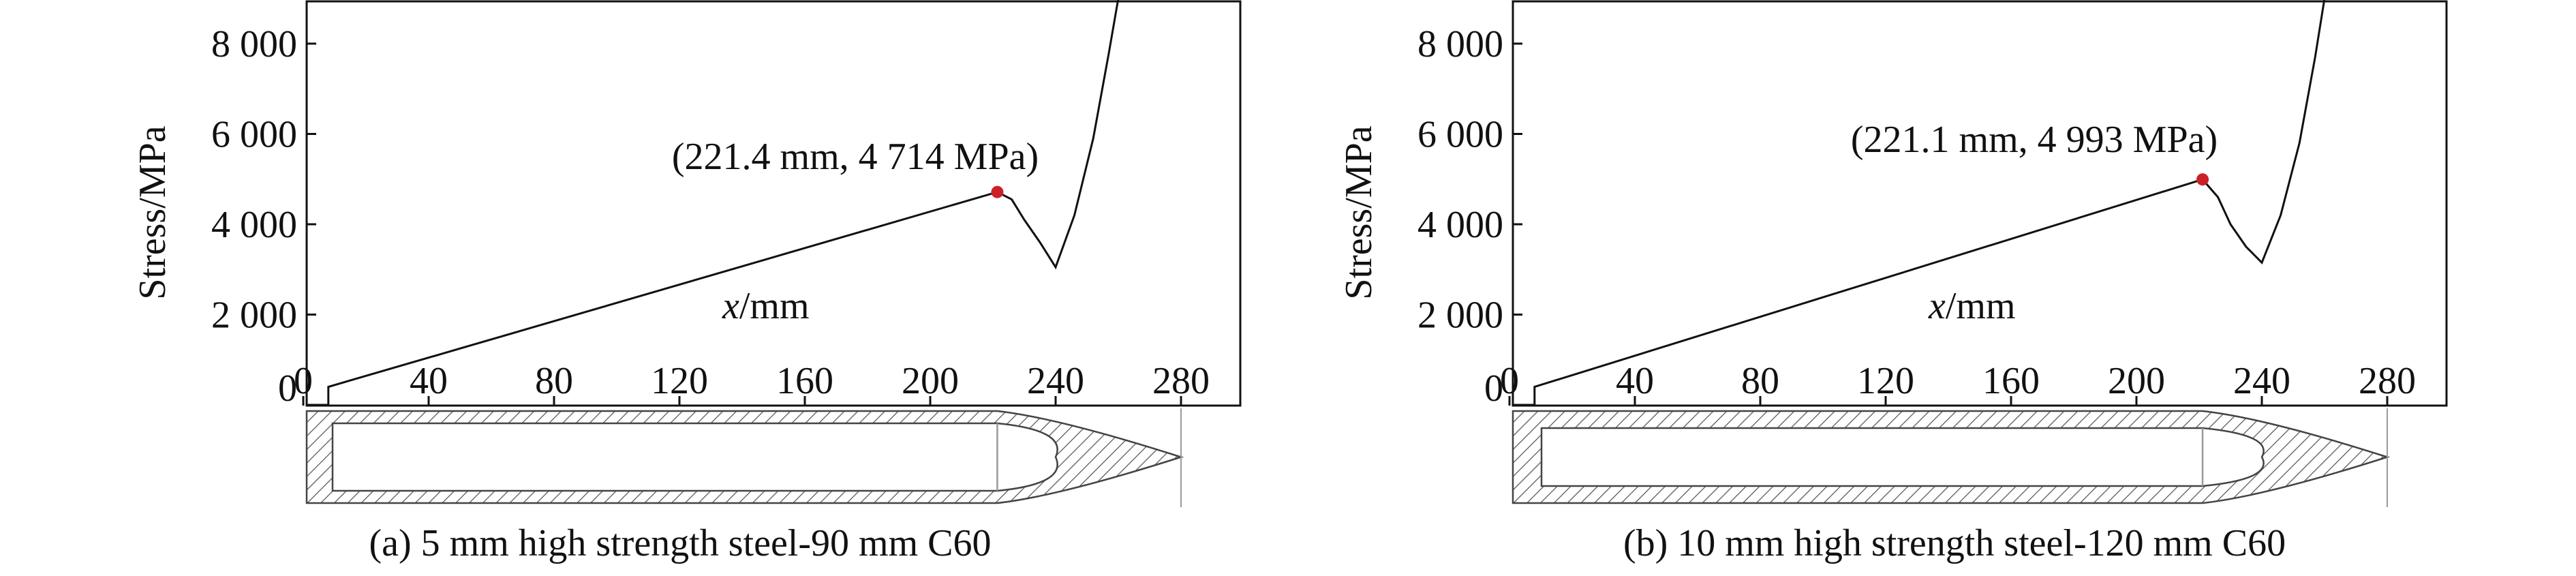  Describe the element at coordinates (254, 44) in the screenshot. I see `y-tick-label-a-8000: 8 000` at that location.